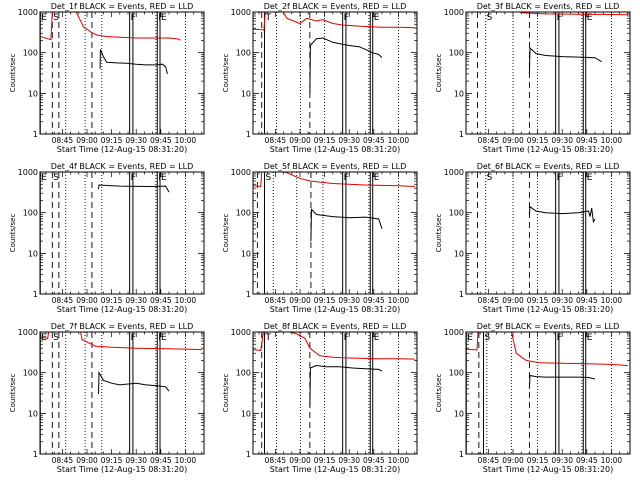  I want to click on panel-title: Det_3f BLACK = Events, RED = LLD, so click(548, 6).